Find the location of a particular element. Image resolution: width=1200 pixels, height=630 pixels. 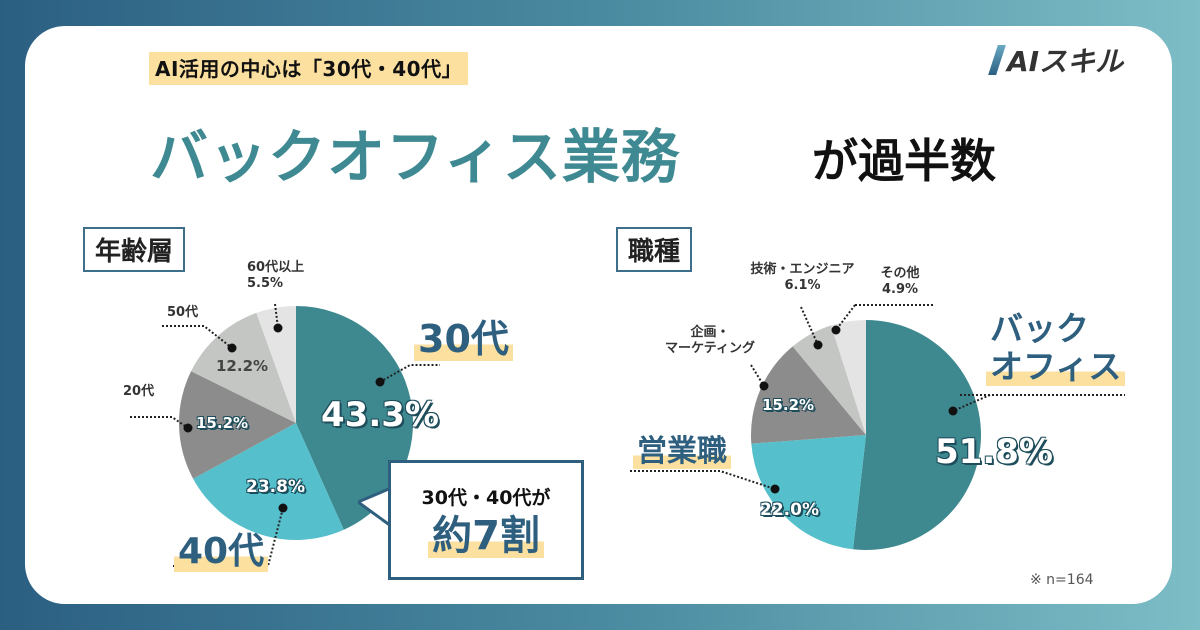

subtitle-banner: AI活用の中心は「30代・40代」 is located at coordinates (309, 68).